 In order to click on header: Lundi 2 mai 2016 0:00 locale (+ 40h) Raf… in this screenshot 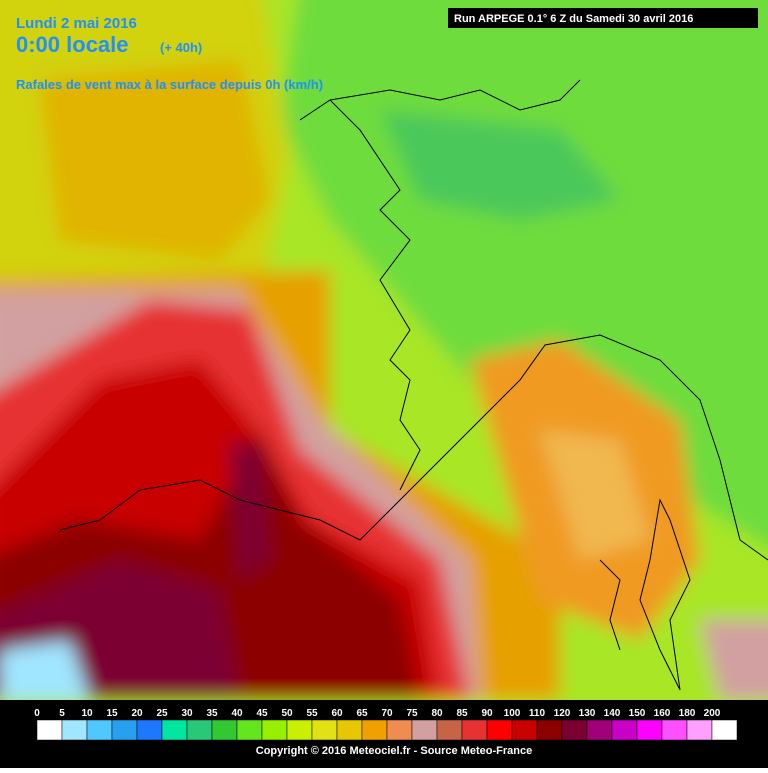, I will do `click(387, 50)`.